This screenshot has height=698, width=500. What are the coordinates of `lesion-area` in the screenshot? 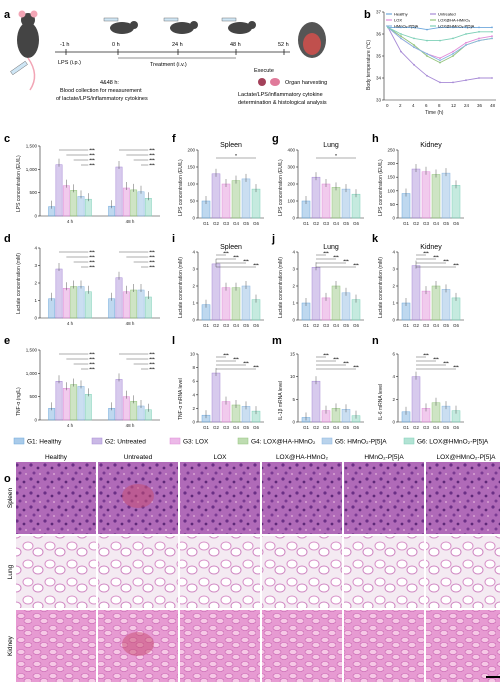 It's located at (138, 496).